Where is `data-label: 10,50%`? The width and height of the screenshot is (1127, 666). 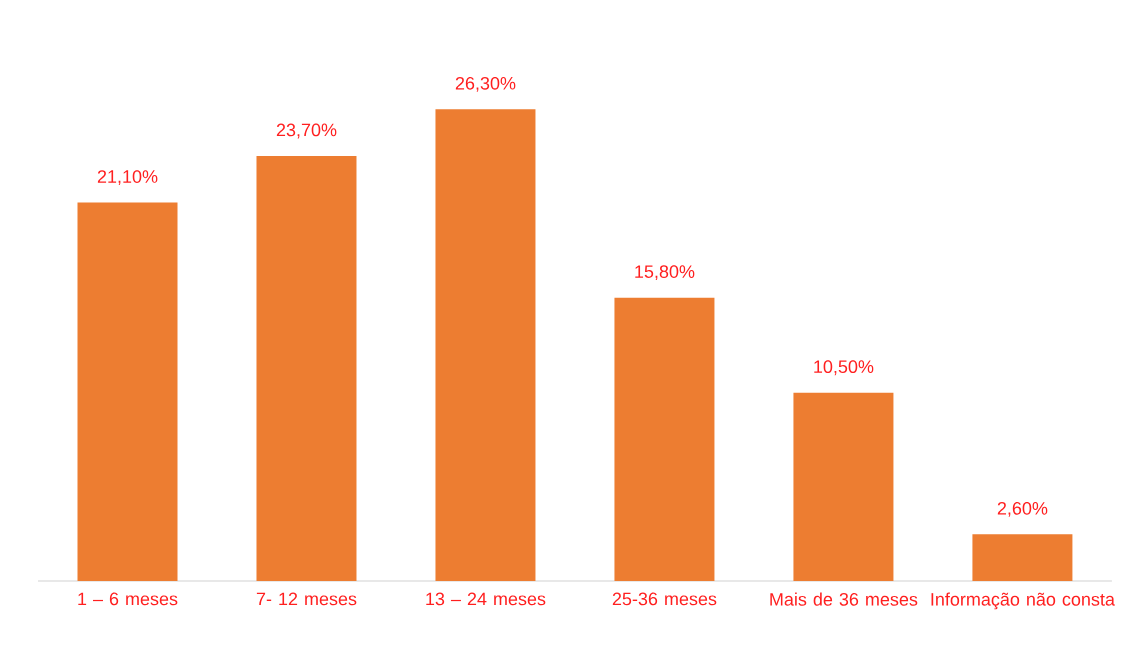
data-label: 10,50% is located at coordinates (844, 368).